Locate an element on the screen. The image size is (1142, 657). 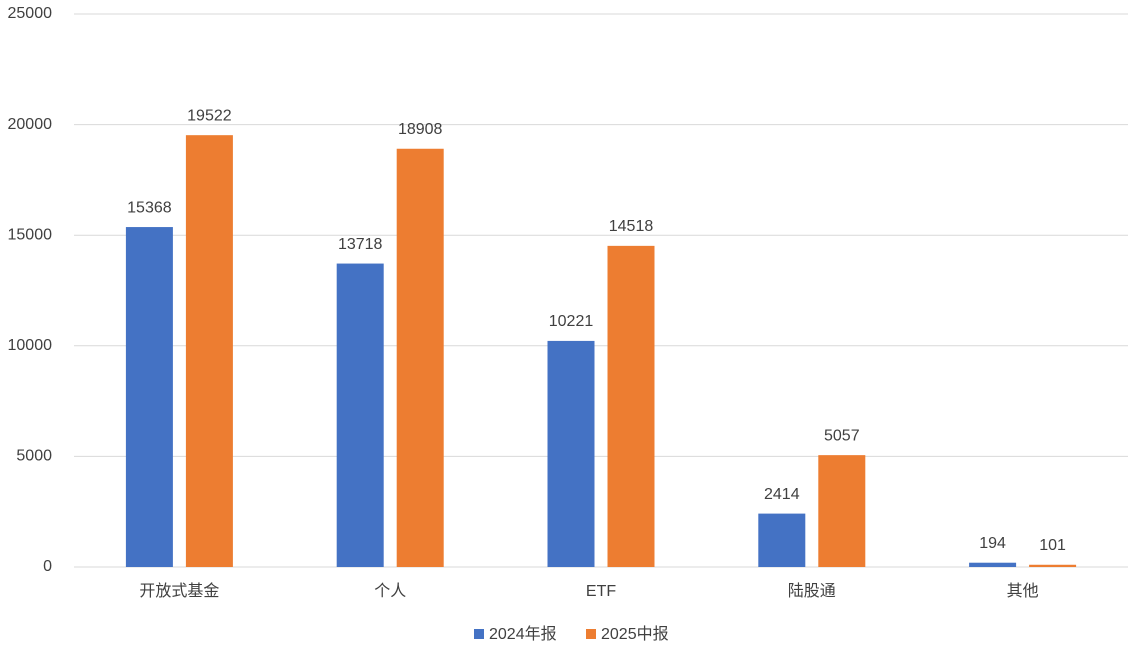
data-label: 2414 is located at coordinates (782, 494).